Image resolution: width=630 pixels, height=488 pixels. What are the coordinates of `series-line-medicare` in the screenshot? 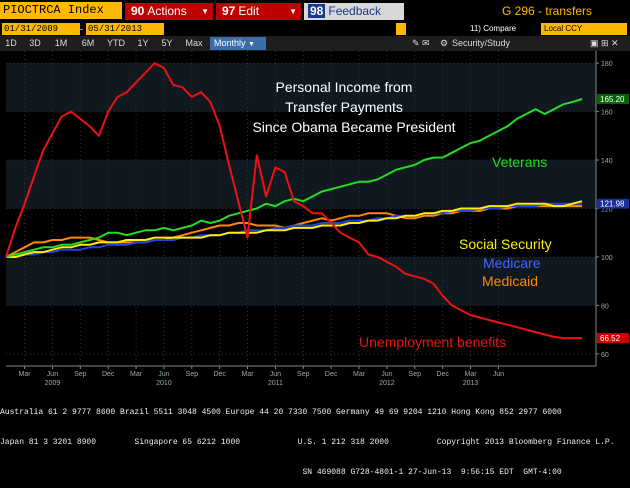 It's located at (294, 230).